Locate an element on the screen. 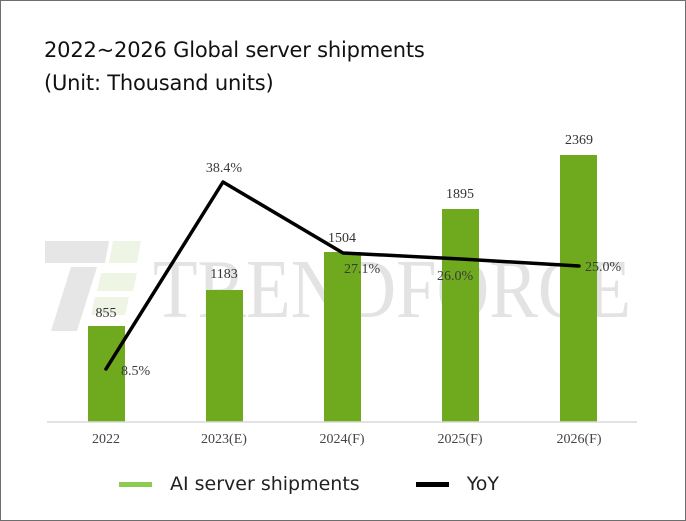 This screenshot has width=686, height=521. x-label-2025: 2025(F) is located at coordinates (459, 439).